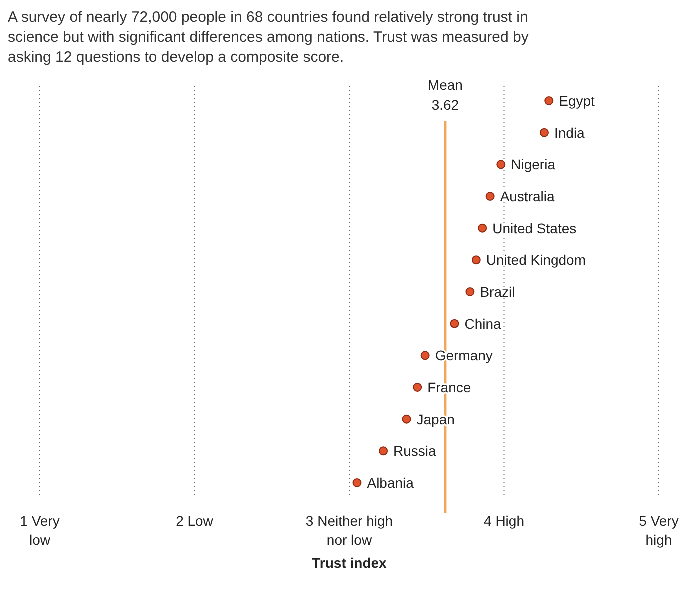 Image resolution: width=700 pixels, height=592 pixels. What do you see at coordinates (415, 451) in the screenshot?
I see `y-tick-label: Russia` at bounding box center [415, 451].